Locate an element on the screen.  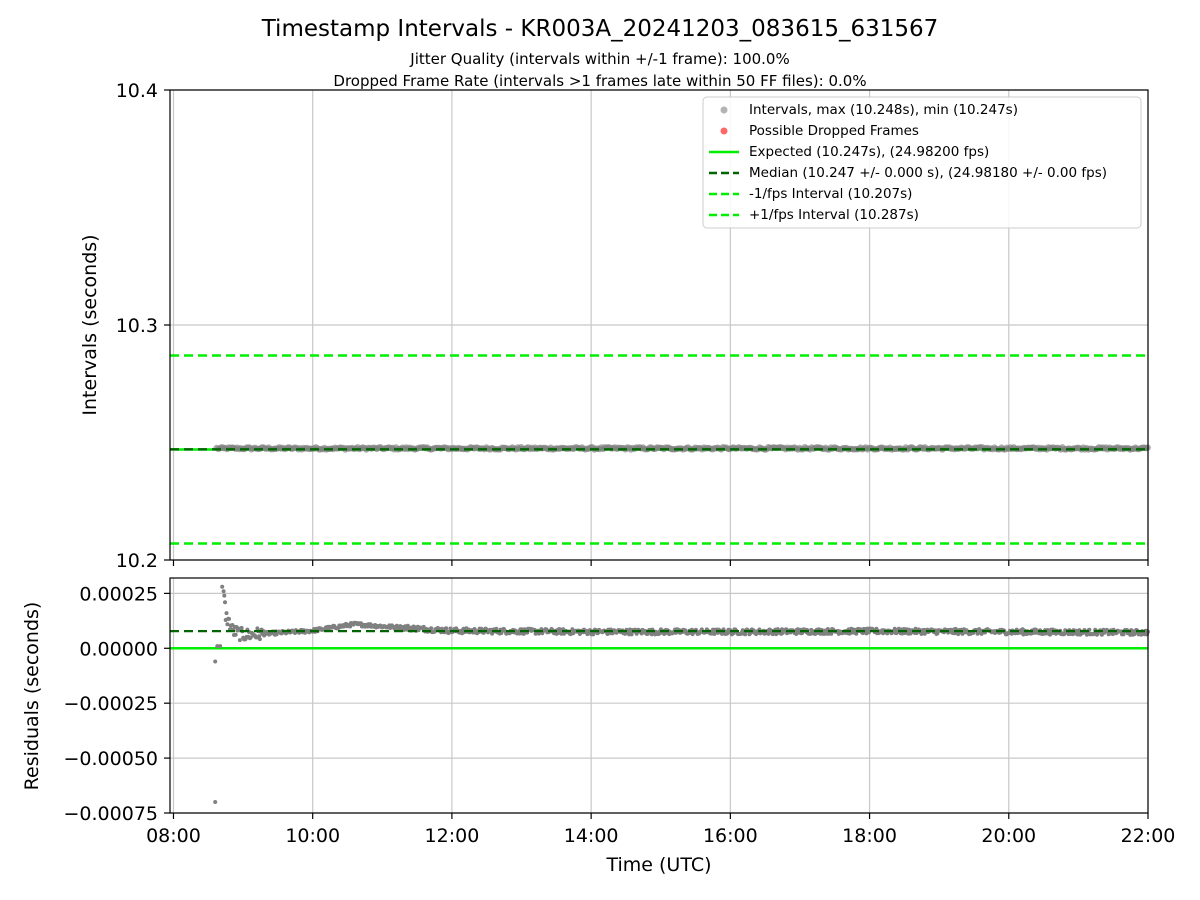
x-axis-label: Time (UTC) is located at coordinates (658, 865).